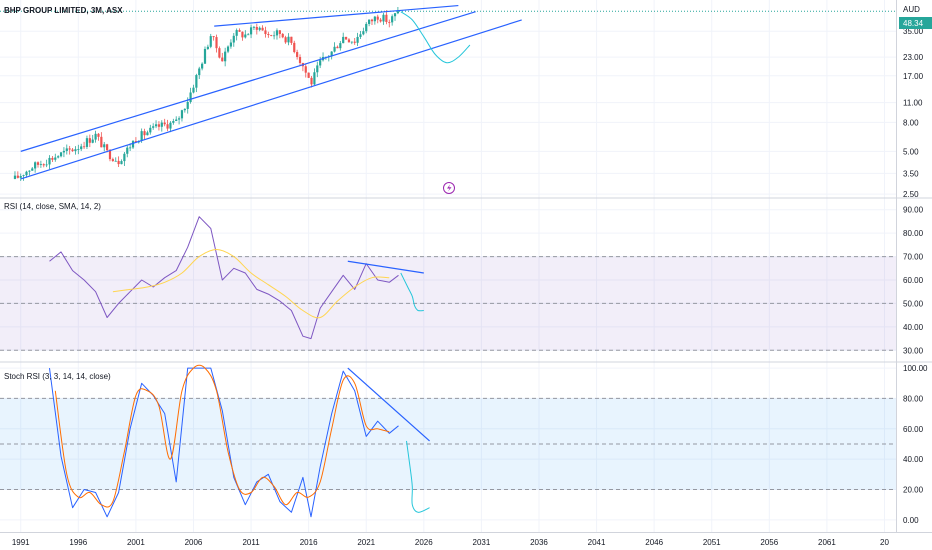 The image size is (932, 550). What do you see at coordinates (388, 404) in the screenshot?
I see `stoch-trendline` at bounding box center [388, 404].